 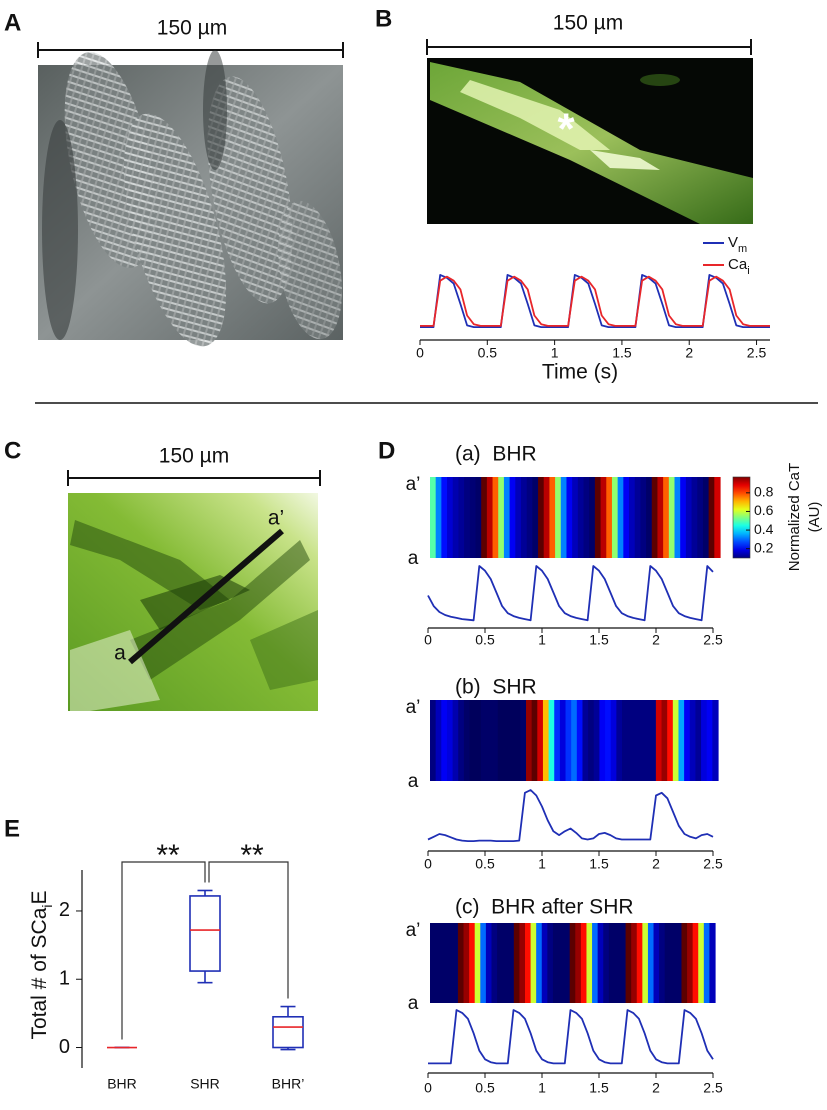 I want to click on x-tick-label: 1, so click(x=542, y=1088).